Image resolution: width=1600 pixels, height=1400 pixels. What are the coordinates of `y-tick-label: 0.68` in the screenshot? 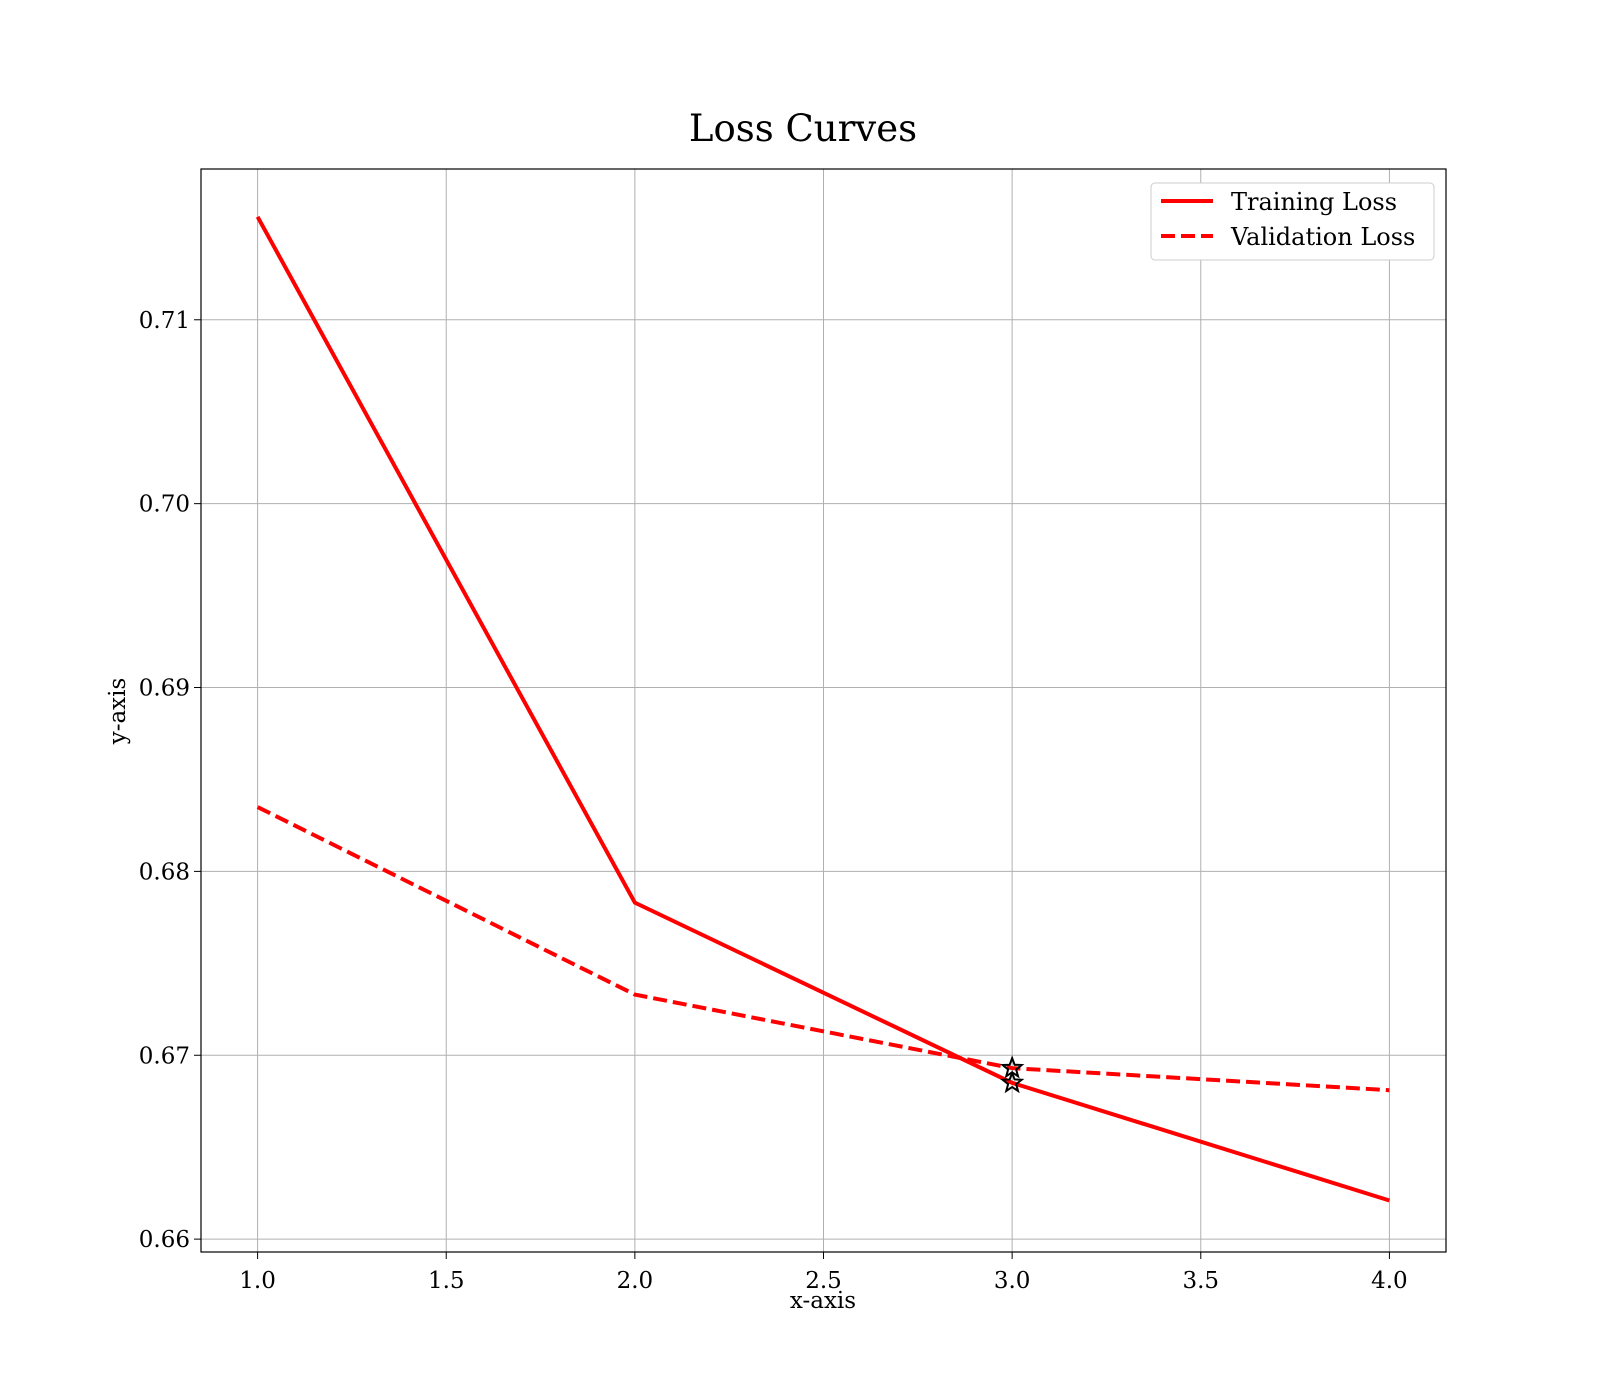 It's located at (164, 872).